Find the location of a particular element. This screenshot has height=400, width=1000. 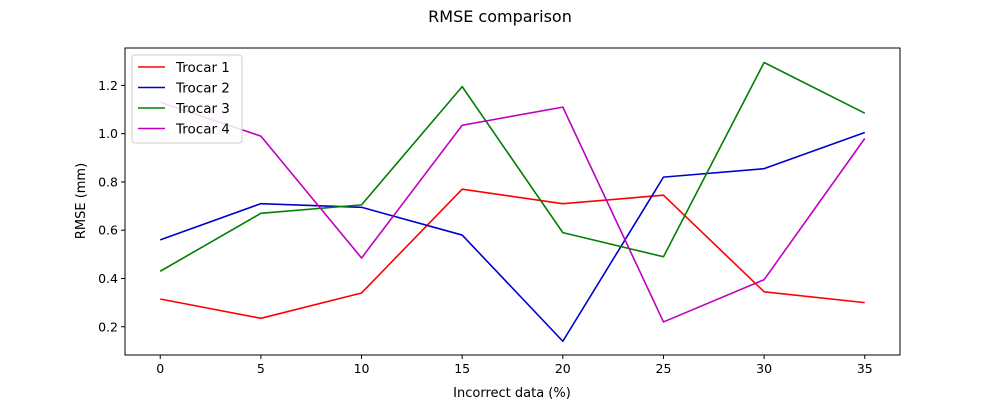

legend-label-trocar-4: Trocar 4 is located at coordinates (202, 130).